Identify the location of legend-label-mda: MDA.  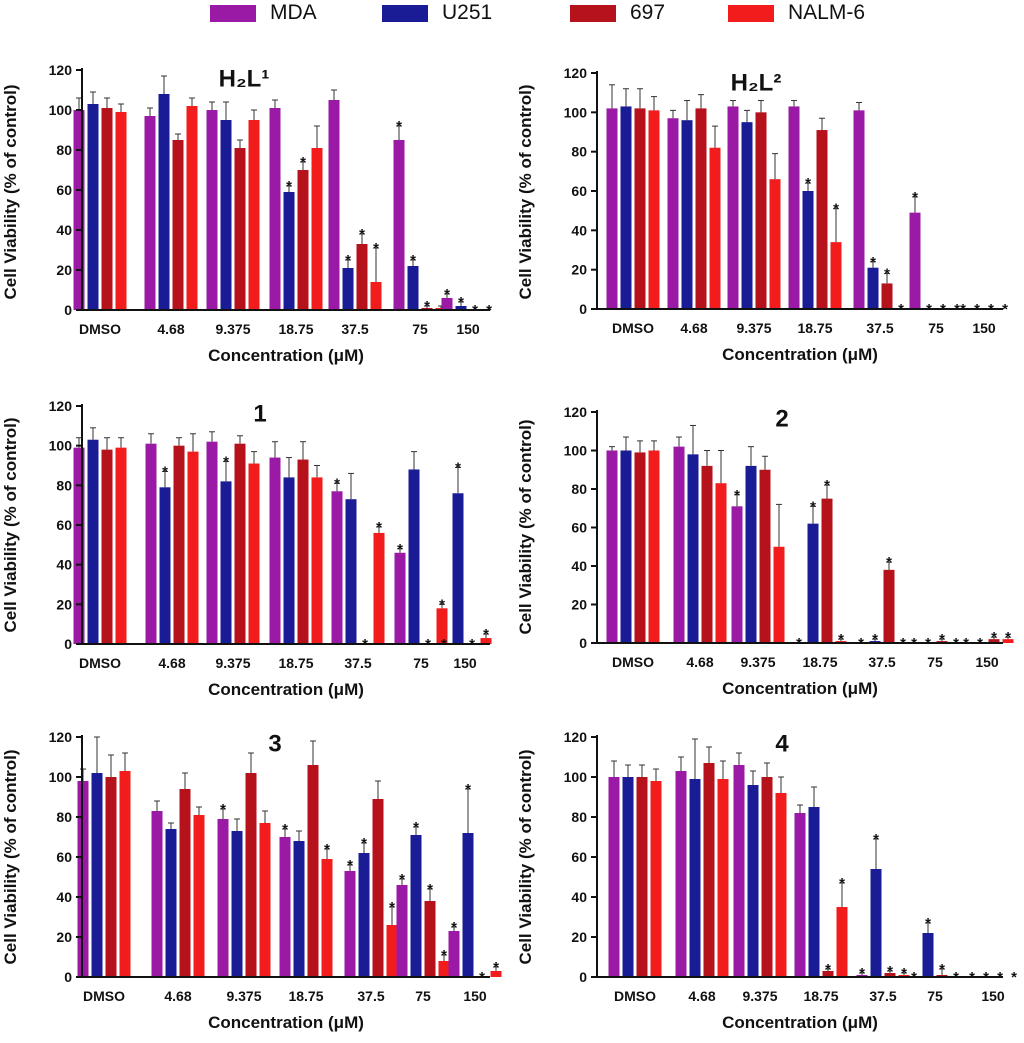
(293, 12).